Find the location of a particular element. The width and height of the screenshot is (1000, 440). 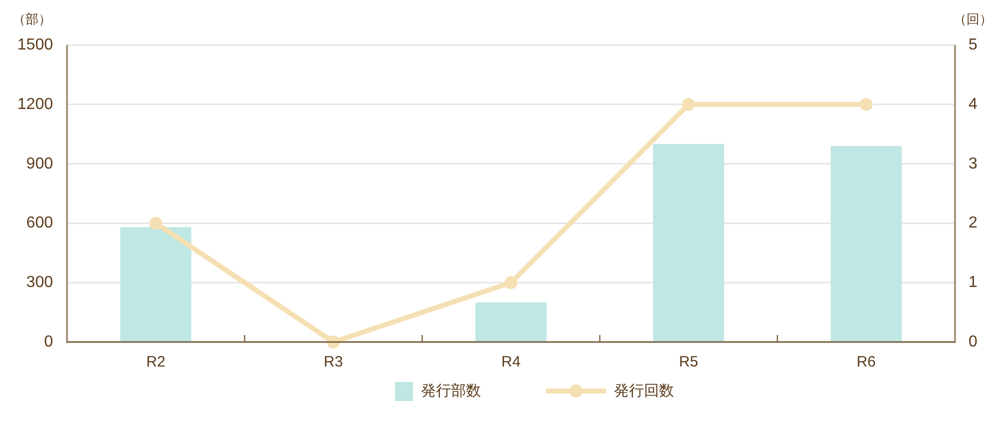

y-tick-label: 1500 is located at coordinates (35, 45).